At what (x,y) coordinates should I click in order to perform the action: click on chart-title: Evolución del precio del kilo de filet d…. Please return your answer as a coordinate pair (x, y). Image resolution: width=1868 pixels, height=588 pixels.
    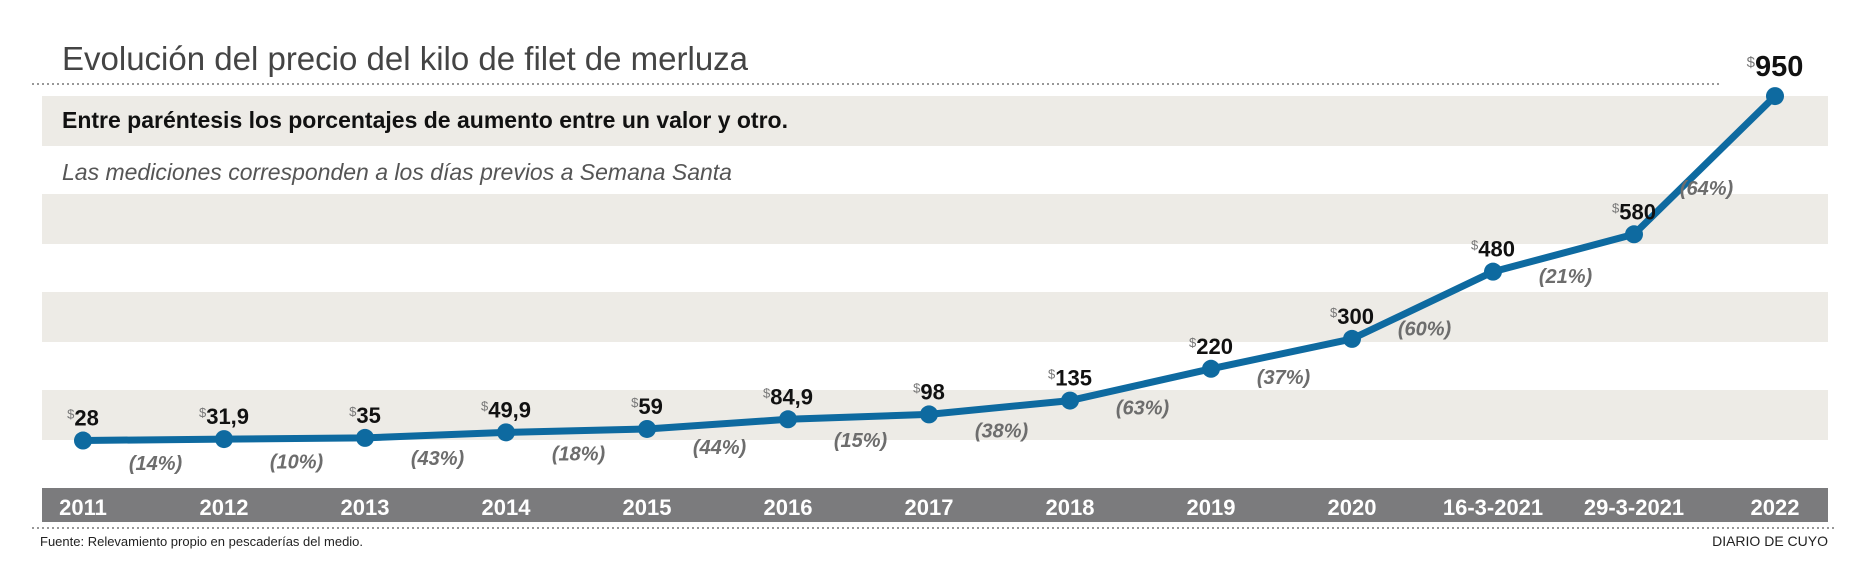
    Looking at the image, I should click on (405, 58).